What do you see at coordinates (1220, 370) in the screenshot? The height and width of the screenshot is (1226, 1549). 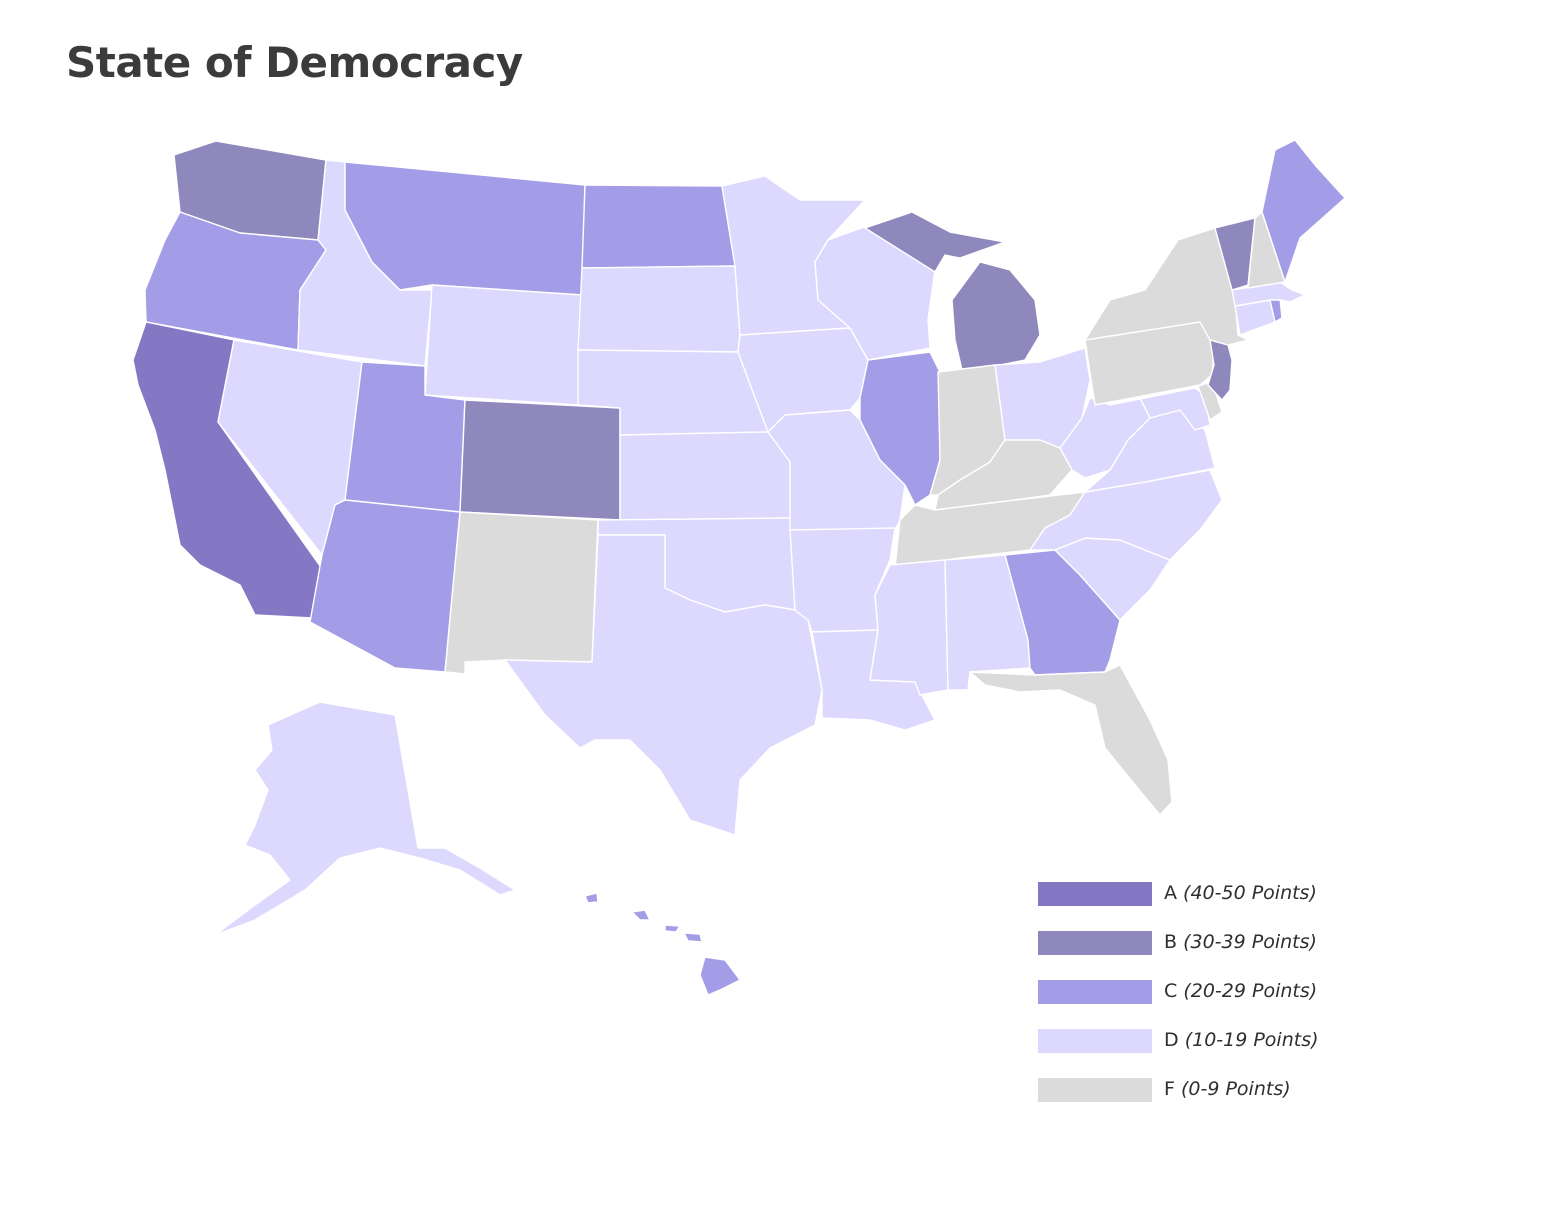 I see `state-nj` at bounding box center [1220, 370].